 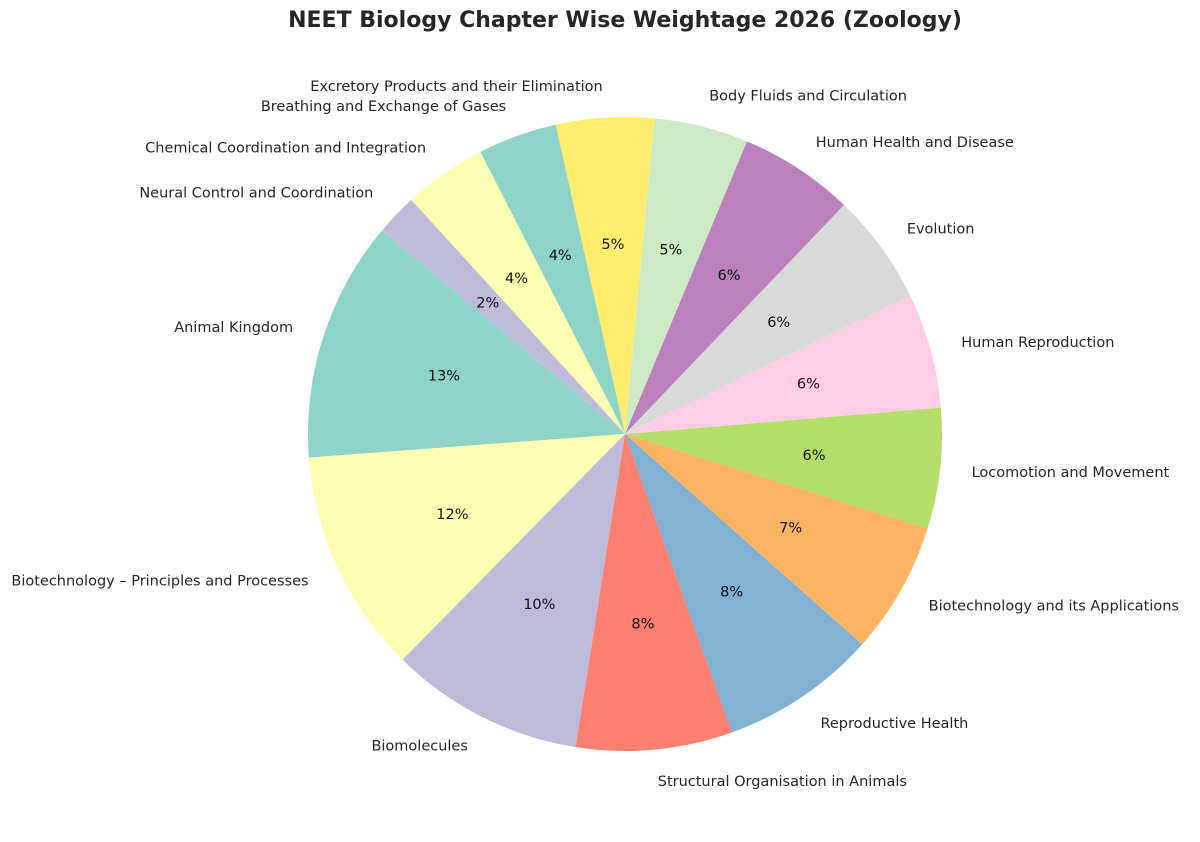 What do you see at coordinates (782, 782) in the screenshot?
I see `slice-category-label: Structural Organisation in Animals` at bounding box center [782, 782].